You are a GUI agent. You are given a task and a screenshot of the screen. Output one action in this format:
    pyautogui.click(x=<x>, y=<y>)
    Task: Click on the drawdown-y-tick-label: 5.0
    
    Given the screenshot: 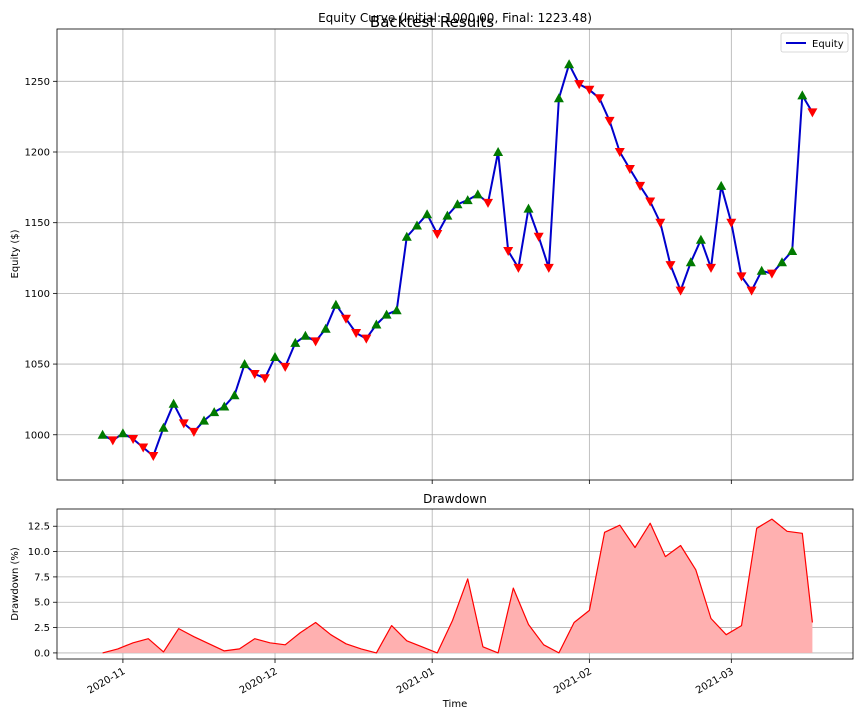 What is the action you would take?
    pyautogui.click(x=42, y=603)
    